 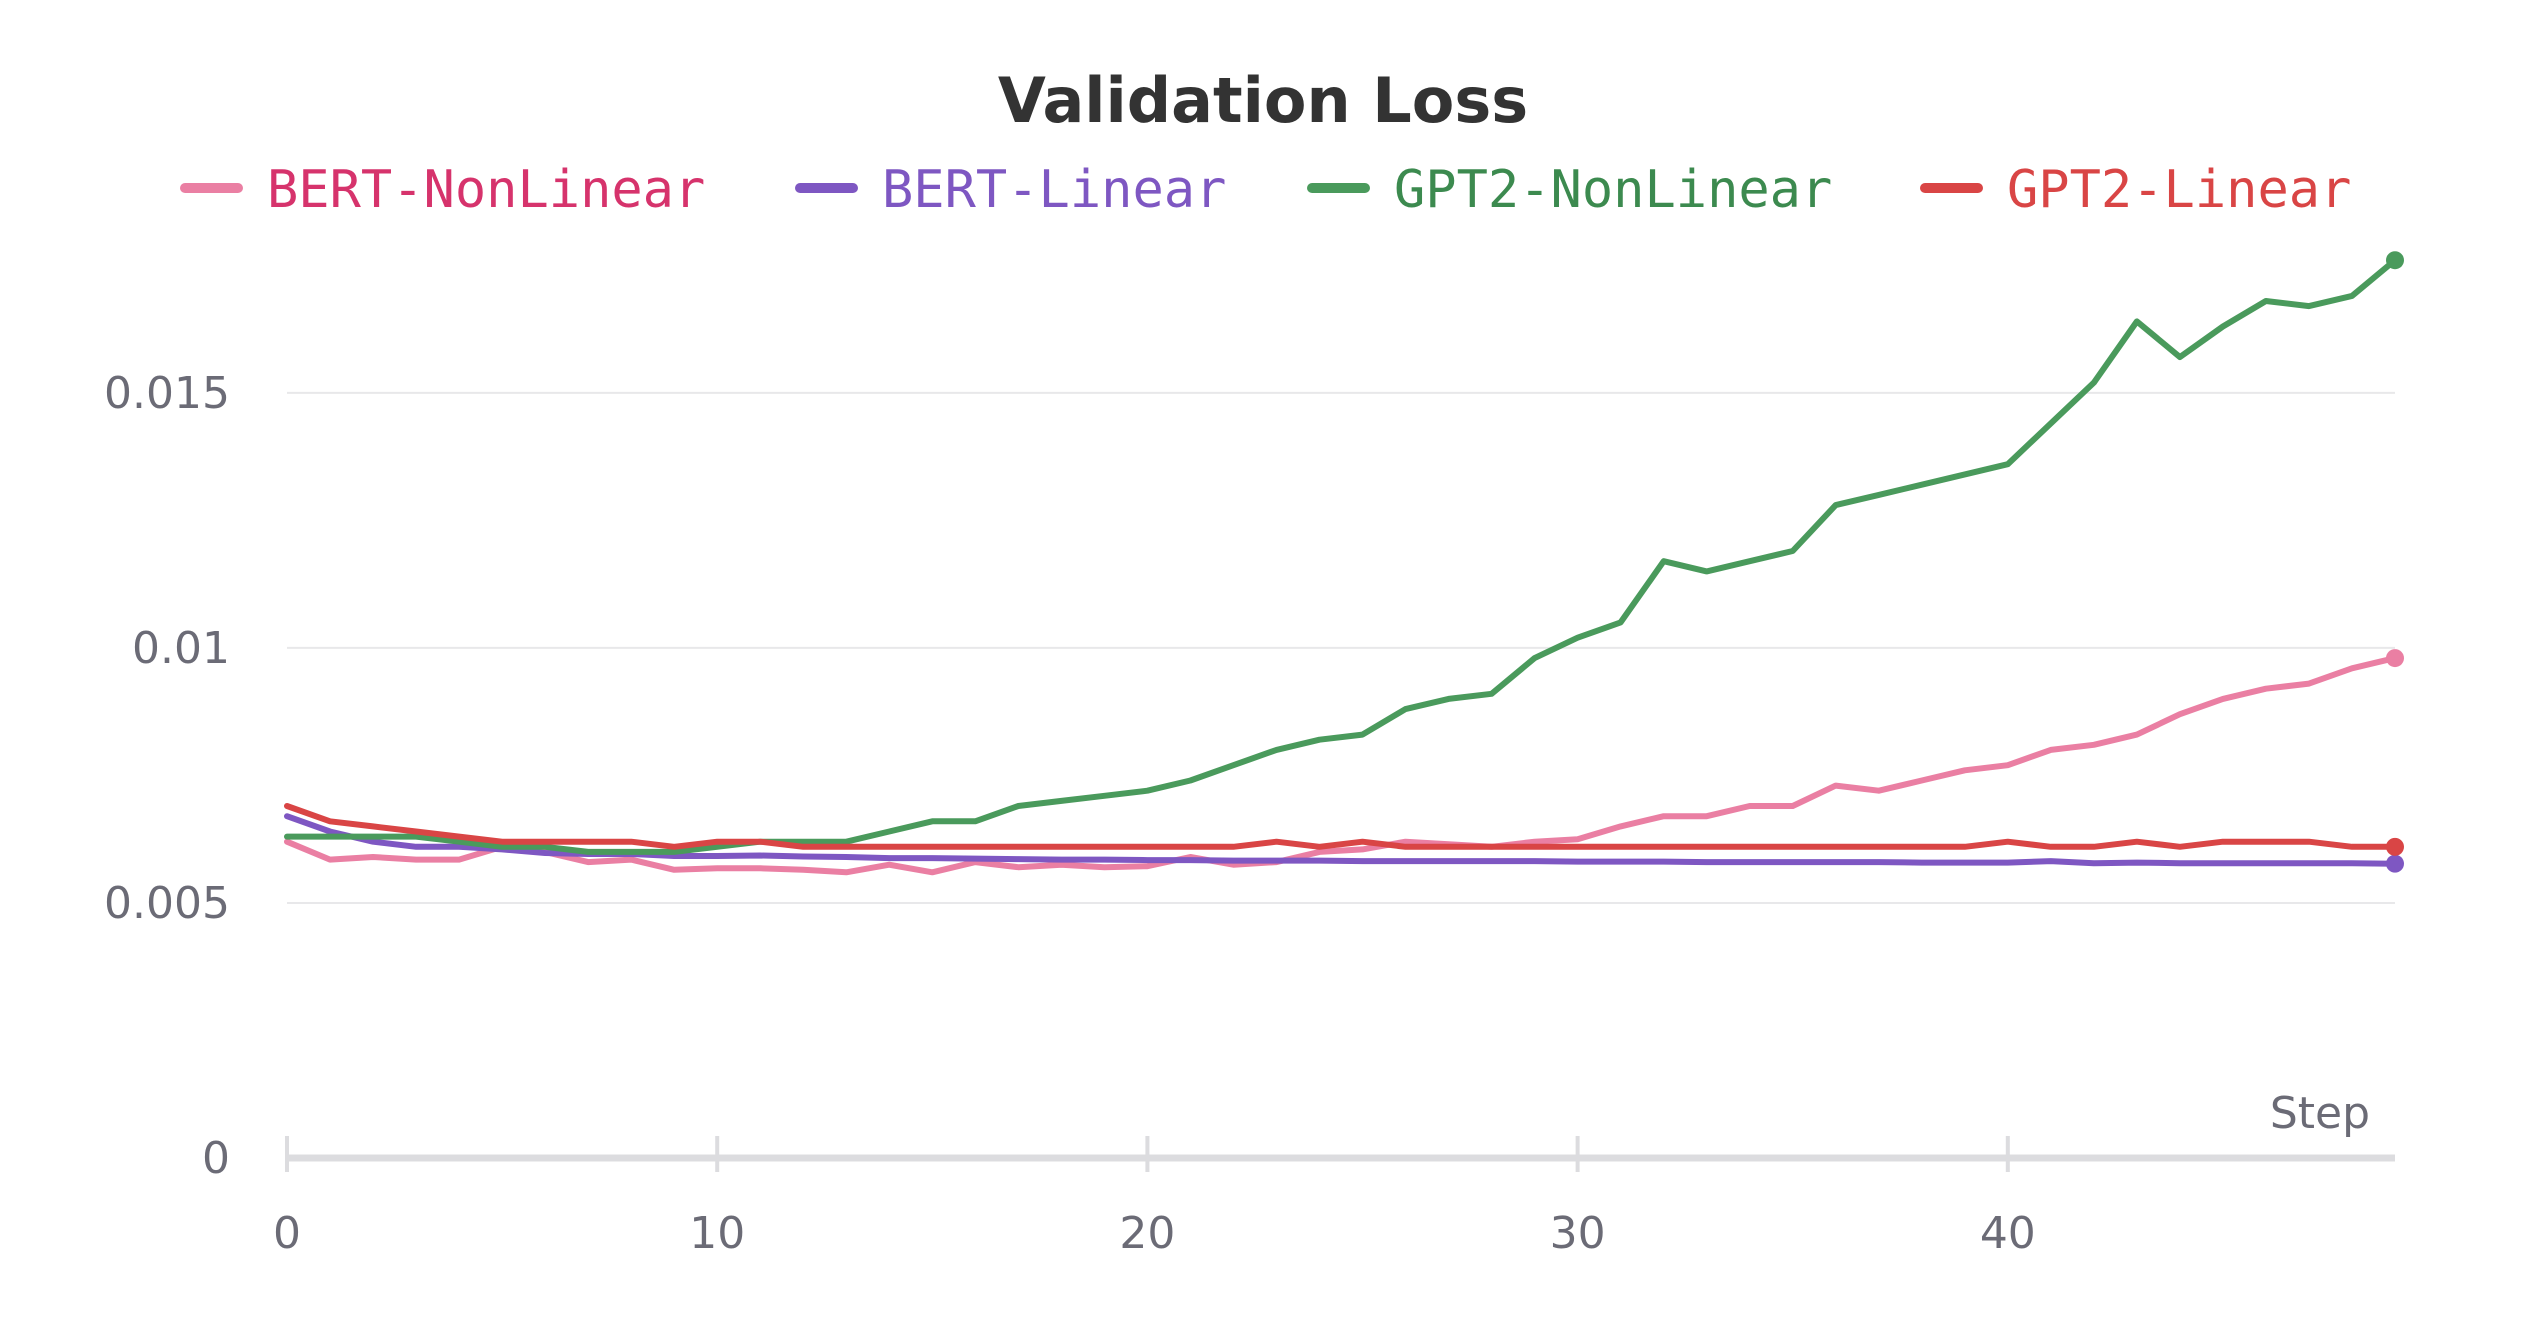 I want to click on y-tick-label: 0, so click(x=216, y=1158).